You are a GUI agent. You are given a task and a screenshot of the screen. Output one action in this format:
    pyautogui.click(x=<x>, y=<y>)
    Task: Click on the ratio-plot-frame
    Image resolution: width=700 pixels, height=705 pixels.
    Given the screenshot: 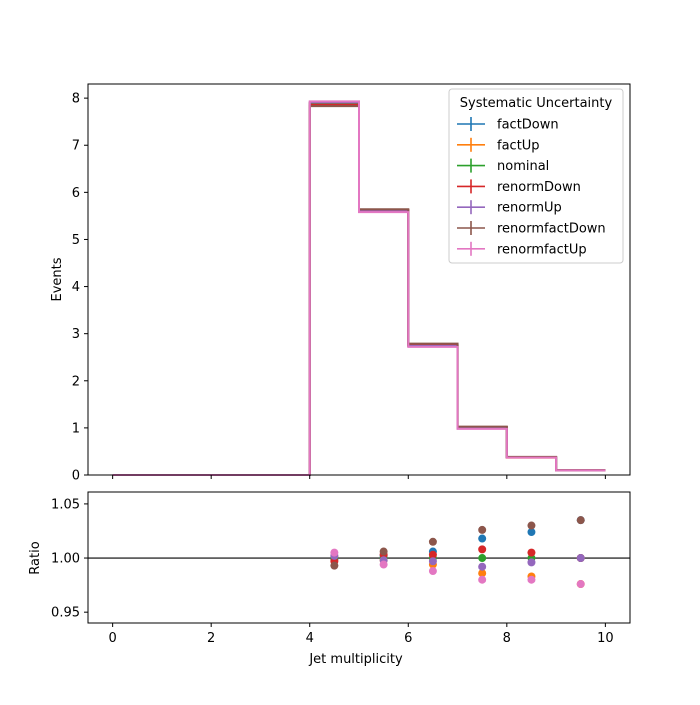 What is the action you would take?
    pyautogui.click(x=359, y=557)
    